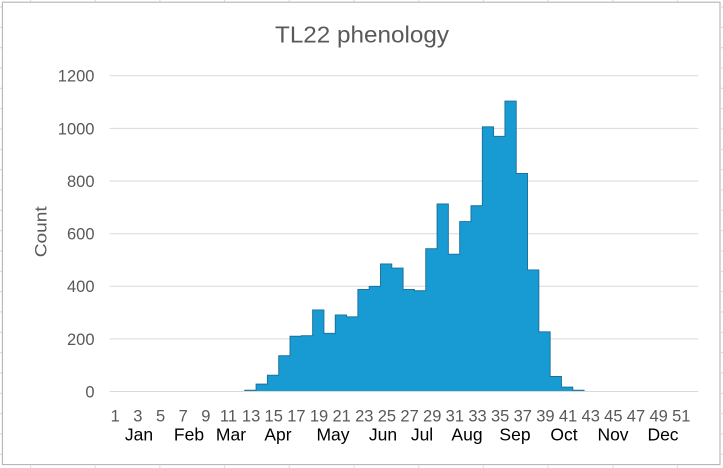 The image size is (723, 468). Describe the element at coordinates (76, 77) in the screenshot. I see `svg-text: 1200` at that location.